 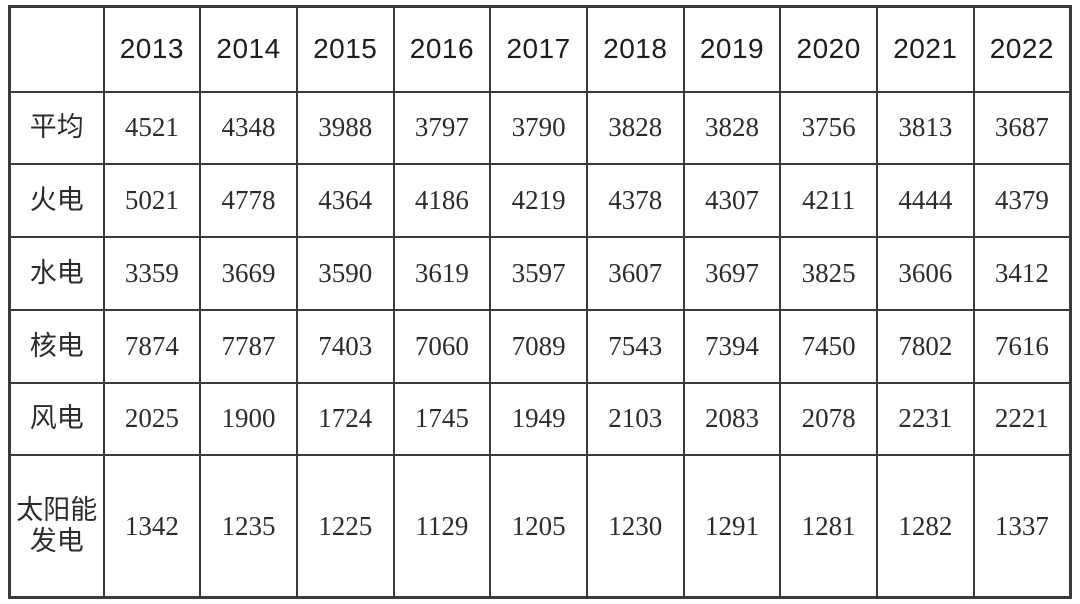 What do you see at coordinates (345, 273) in the screenshot?
I see `value-cell: 3590` at bounding box center [345, 273].